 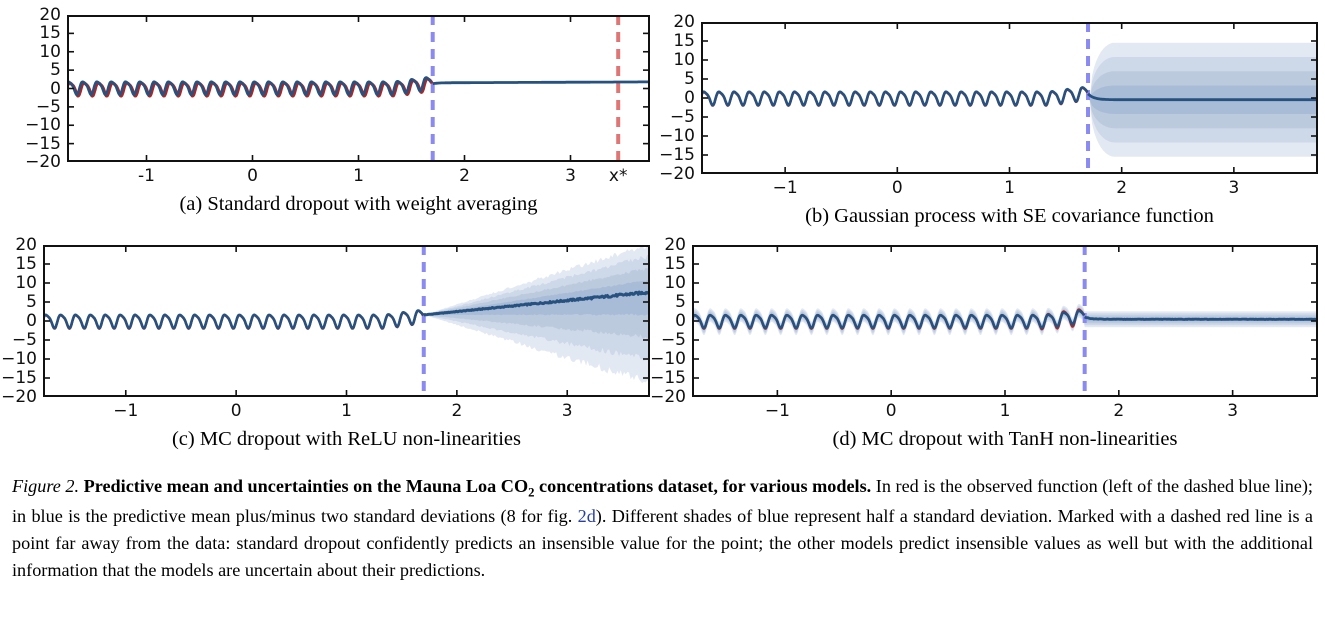 I want to click on subcaption-d: (d) MC dropout with TanH non-linearities, so click(x=1005, y=439).